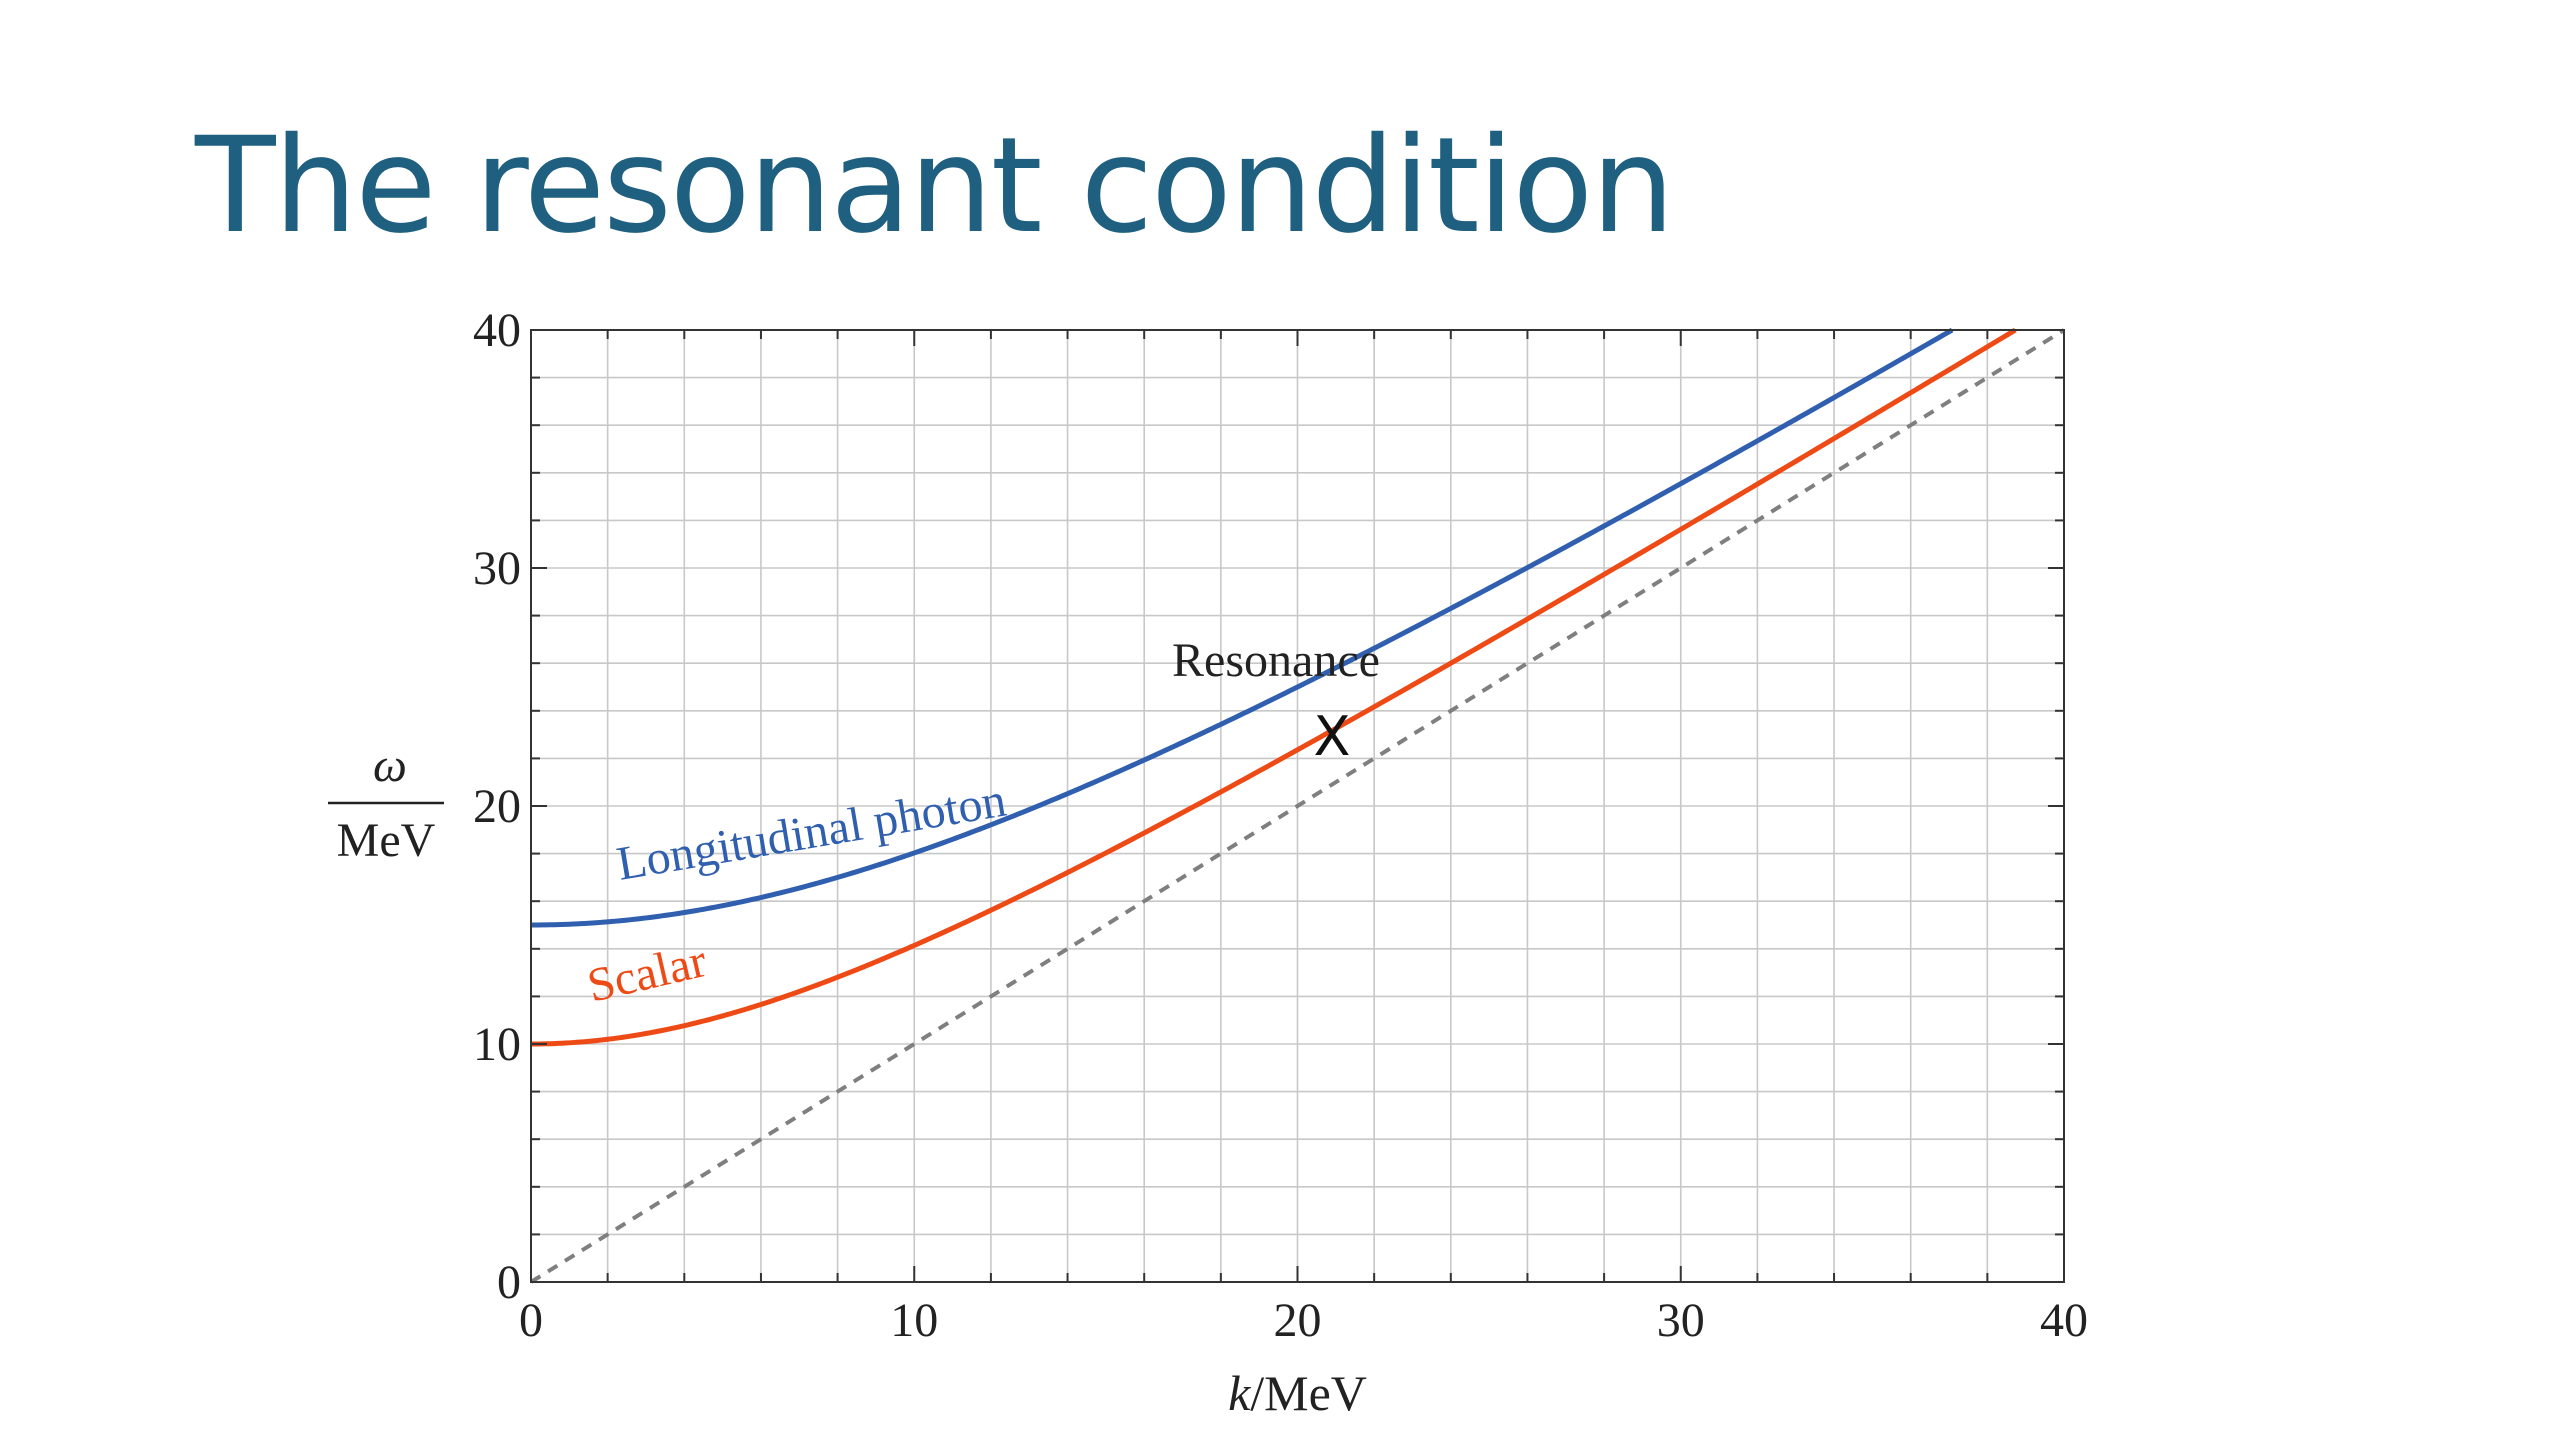 This screenshot has height=1440, width=2560. What do you see at coordinates (386, 840) in the screenshot?
I see `y-axis-label-denominator: MeV` at bounding box center [386, 840].